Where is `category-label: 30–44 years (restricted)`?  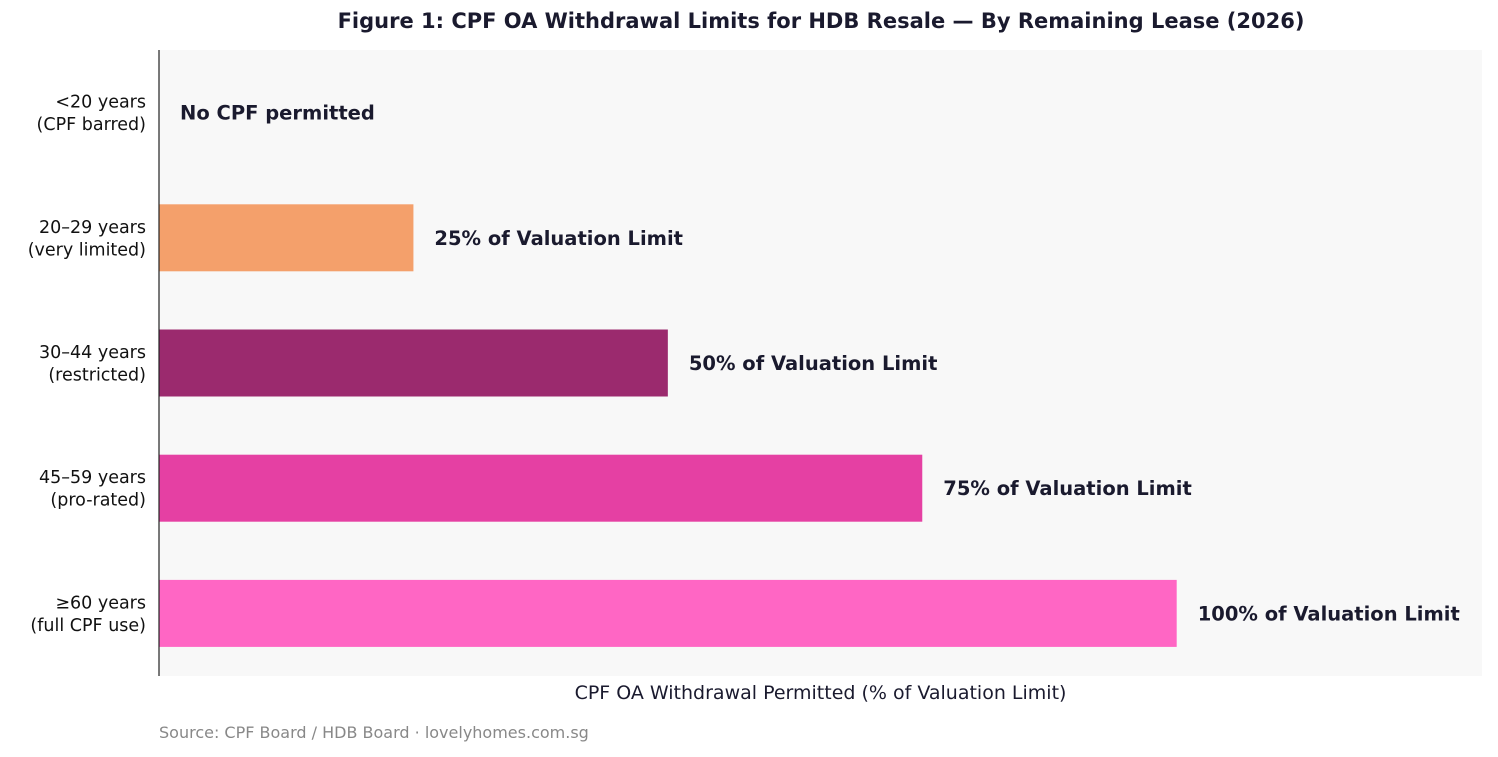 category-label: 30–44 years (restricted) is located at coordinates (92, 364).